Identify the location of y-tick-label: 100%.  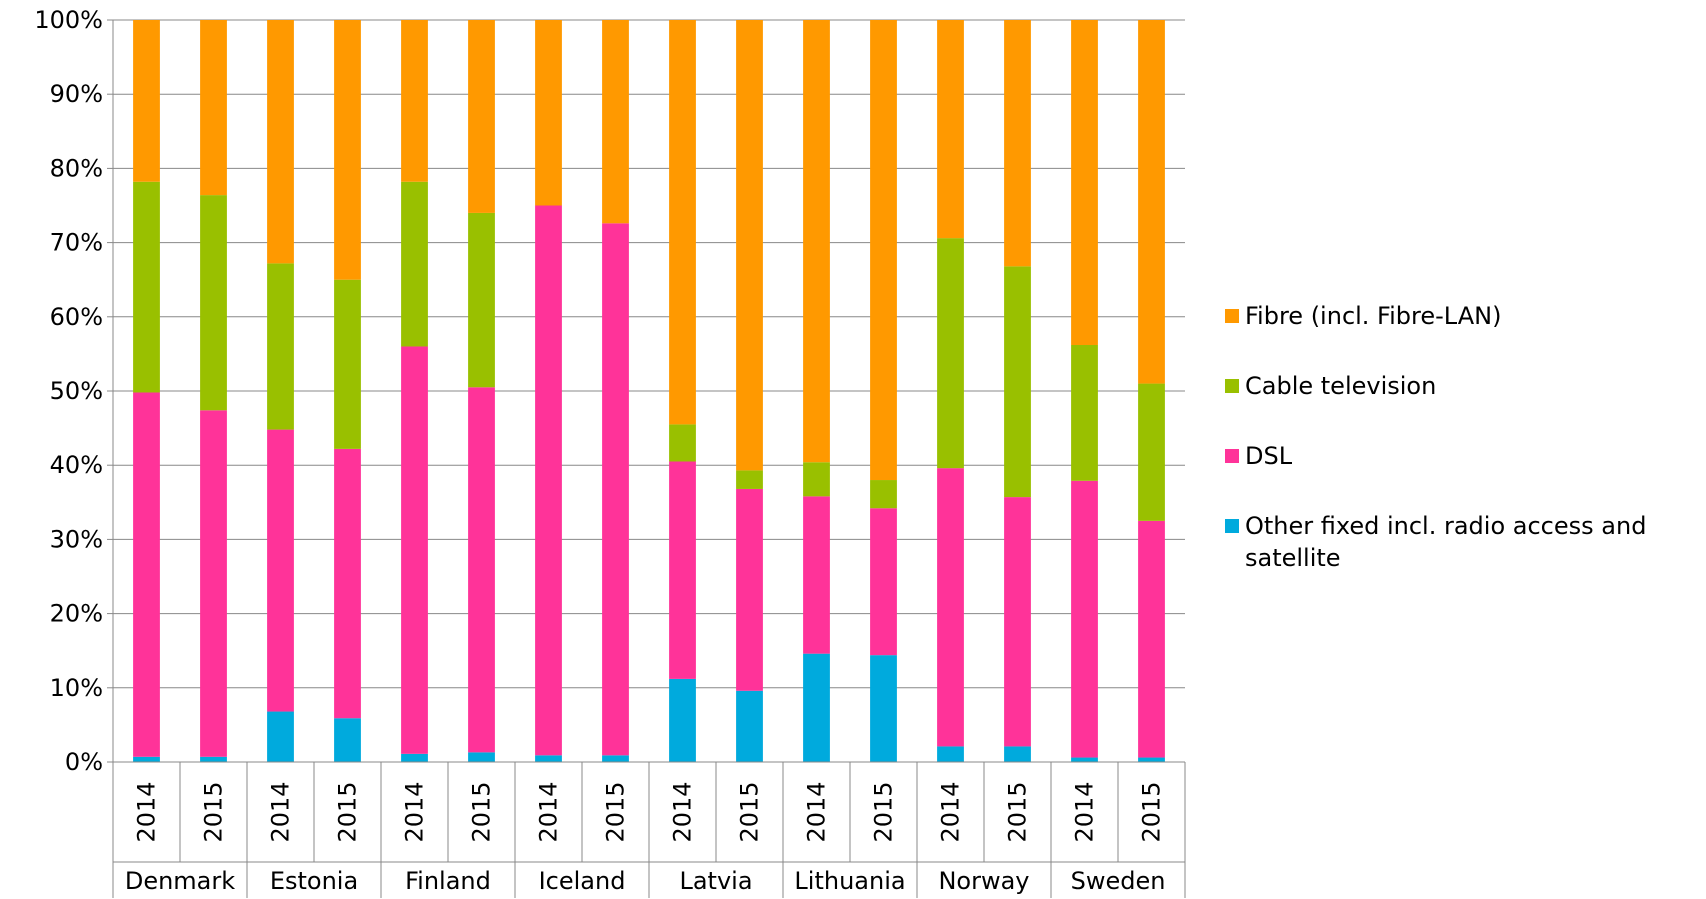
(68, 20).